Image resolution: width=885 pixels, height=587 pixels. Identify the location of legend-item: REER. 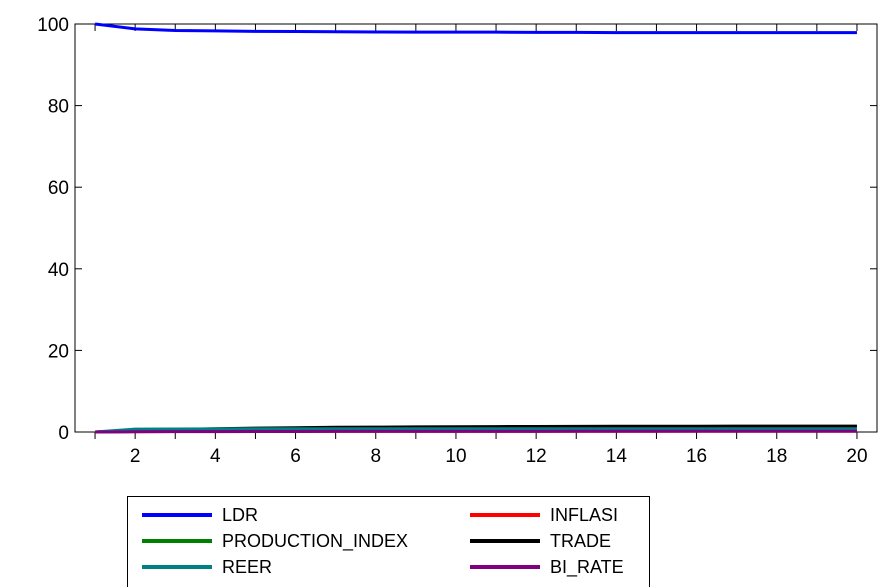
(207, 567).